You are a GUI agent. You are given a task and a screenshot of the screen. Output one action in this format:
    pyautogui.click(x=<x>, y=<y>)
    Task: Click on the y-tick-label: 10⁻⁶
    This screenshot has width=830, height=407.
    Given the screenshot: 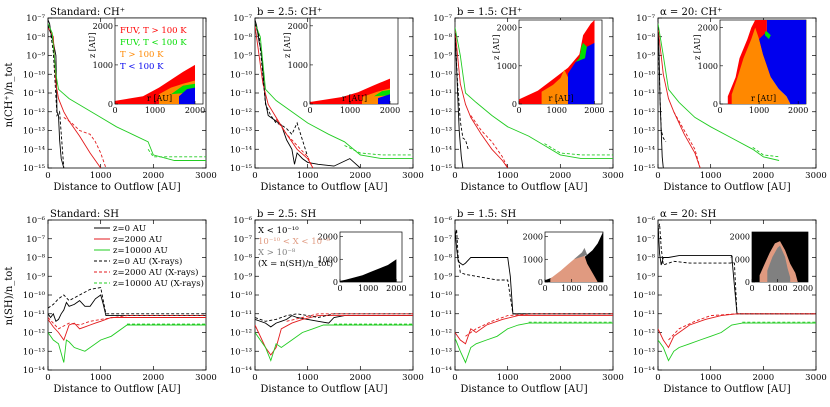 What is the action you would take?
    pyautogui.click(x=442, y=221)
    